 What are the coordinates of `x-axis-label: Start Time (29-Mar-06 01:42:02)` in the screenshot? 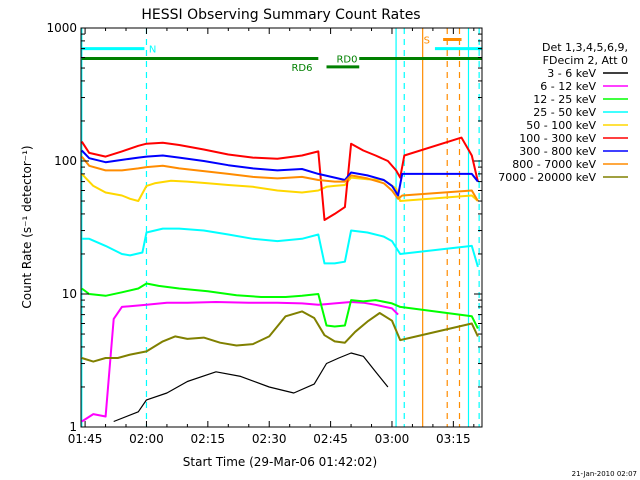 It's located at (280, 462).